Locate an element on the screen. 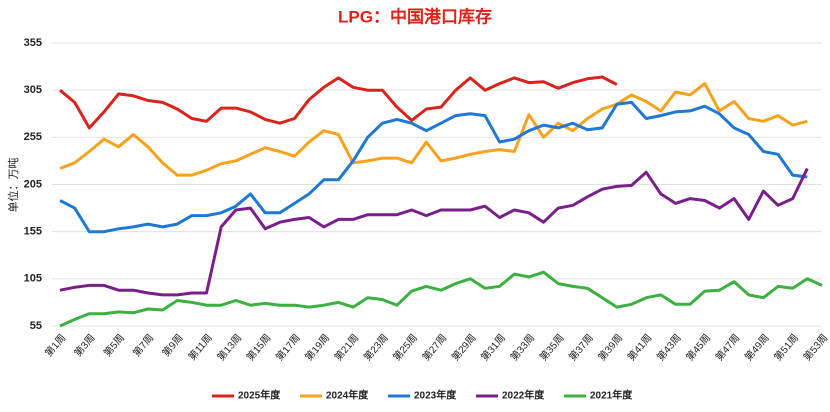  x-tick-label: 第3周 is located at coordinates (84, 345).